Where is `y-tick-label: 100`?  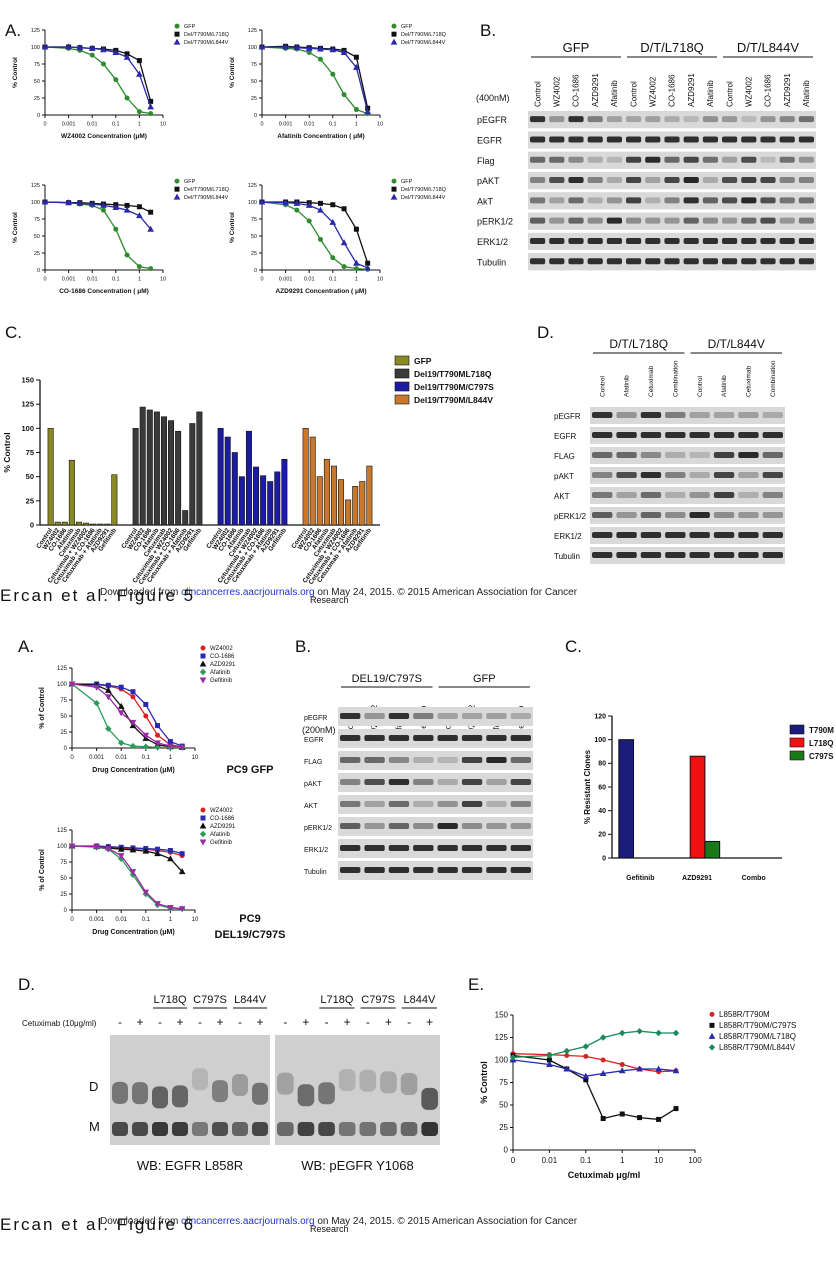 y-tick-label: 100 is located at coordinates (502, 1060).